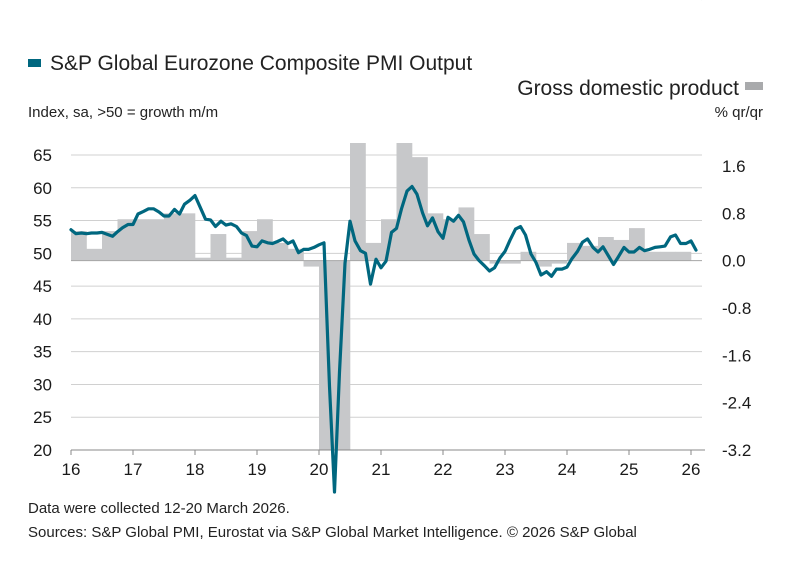 This screenshot has height=584, width=785. What do you see at coordinates (482, 247) in the screenshot?
I see `gdp-bar-2022Q3` at bounding box center [482, 247].